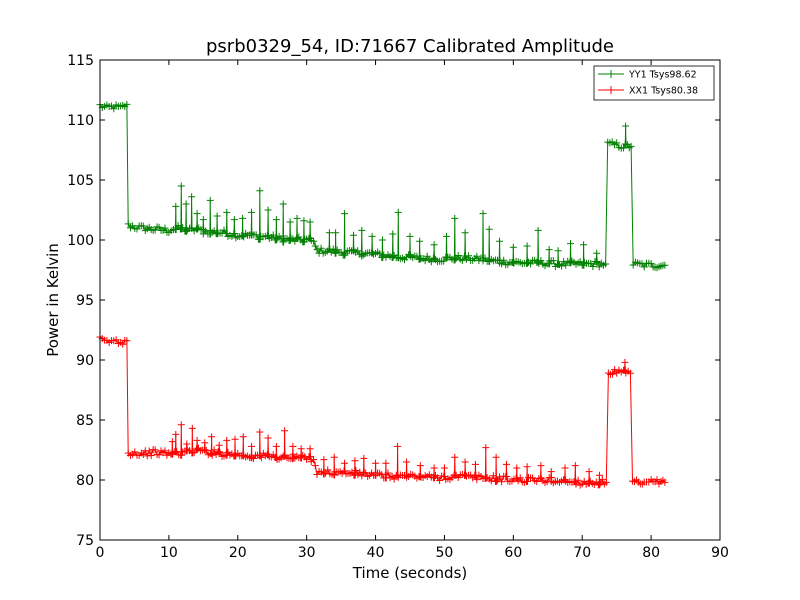 This screenshot has width=800, height=600. What do you see at coordinates (647, 75) in the screenshot?
I see `legend-entry-yy1: YY1 Tsys98.62` at bounding box center [647, 75].